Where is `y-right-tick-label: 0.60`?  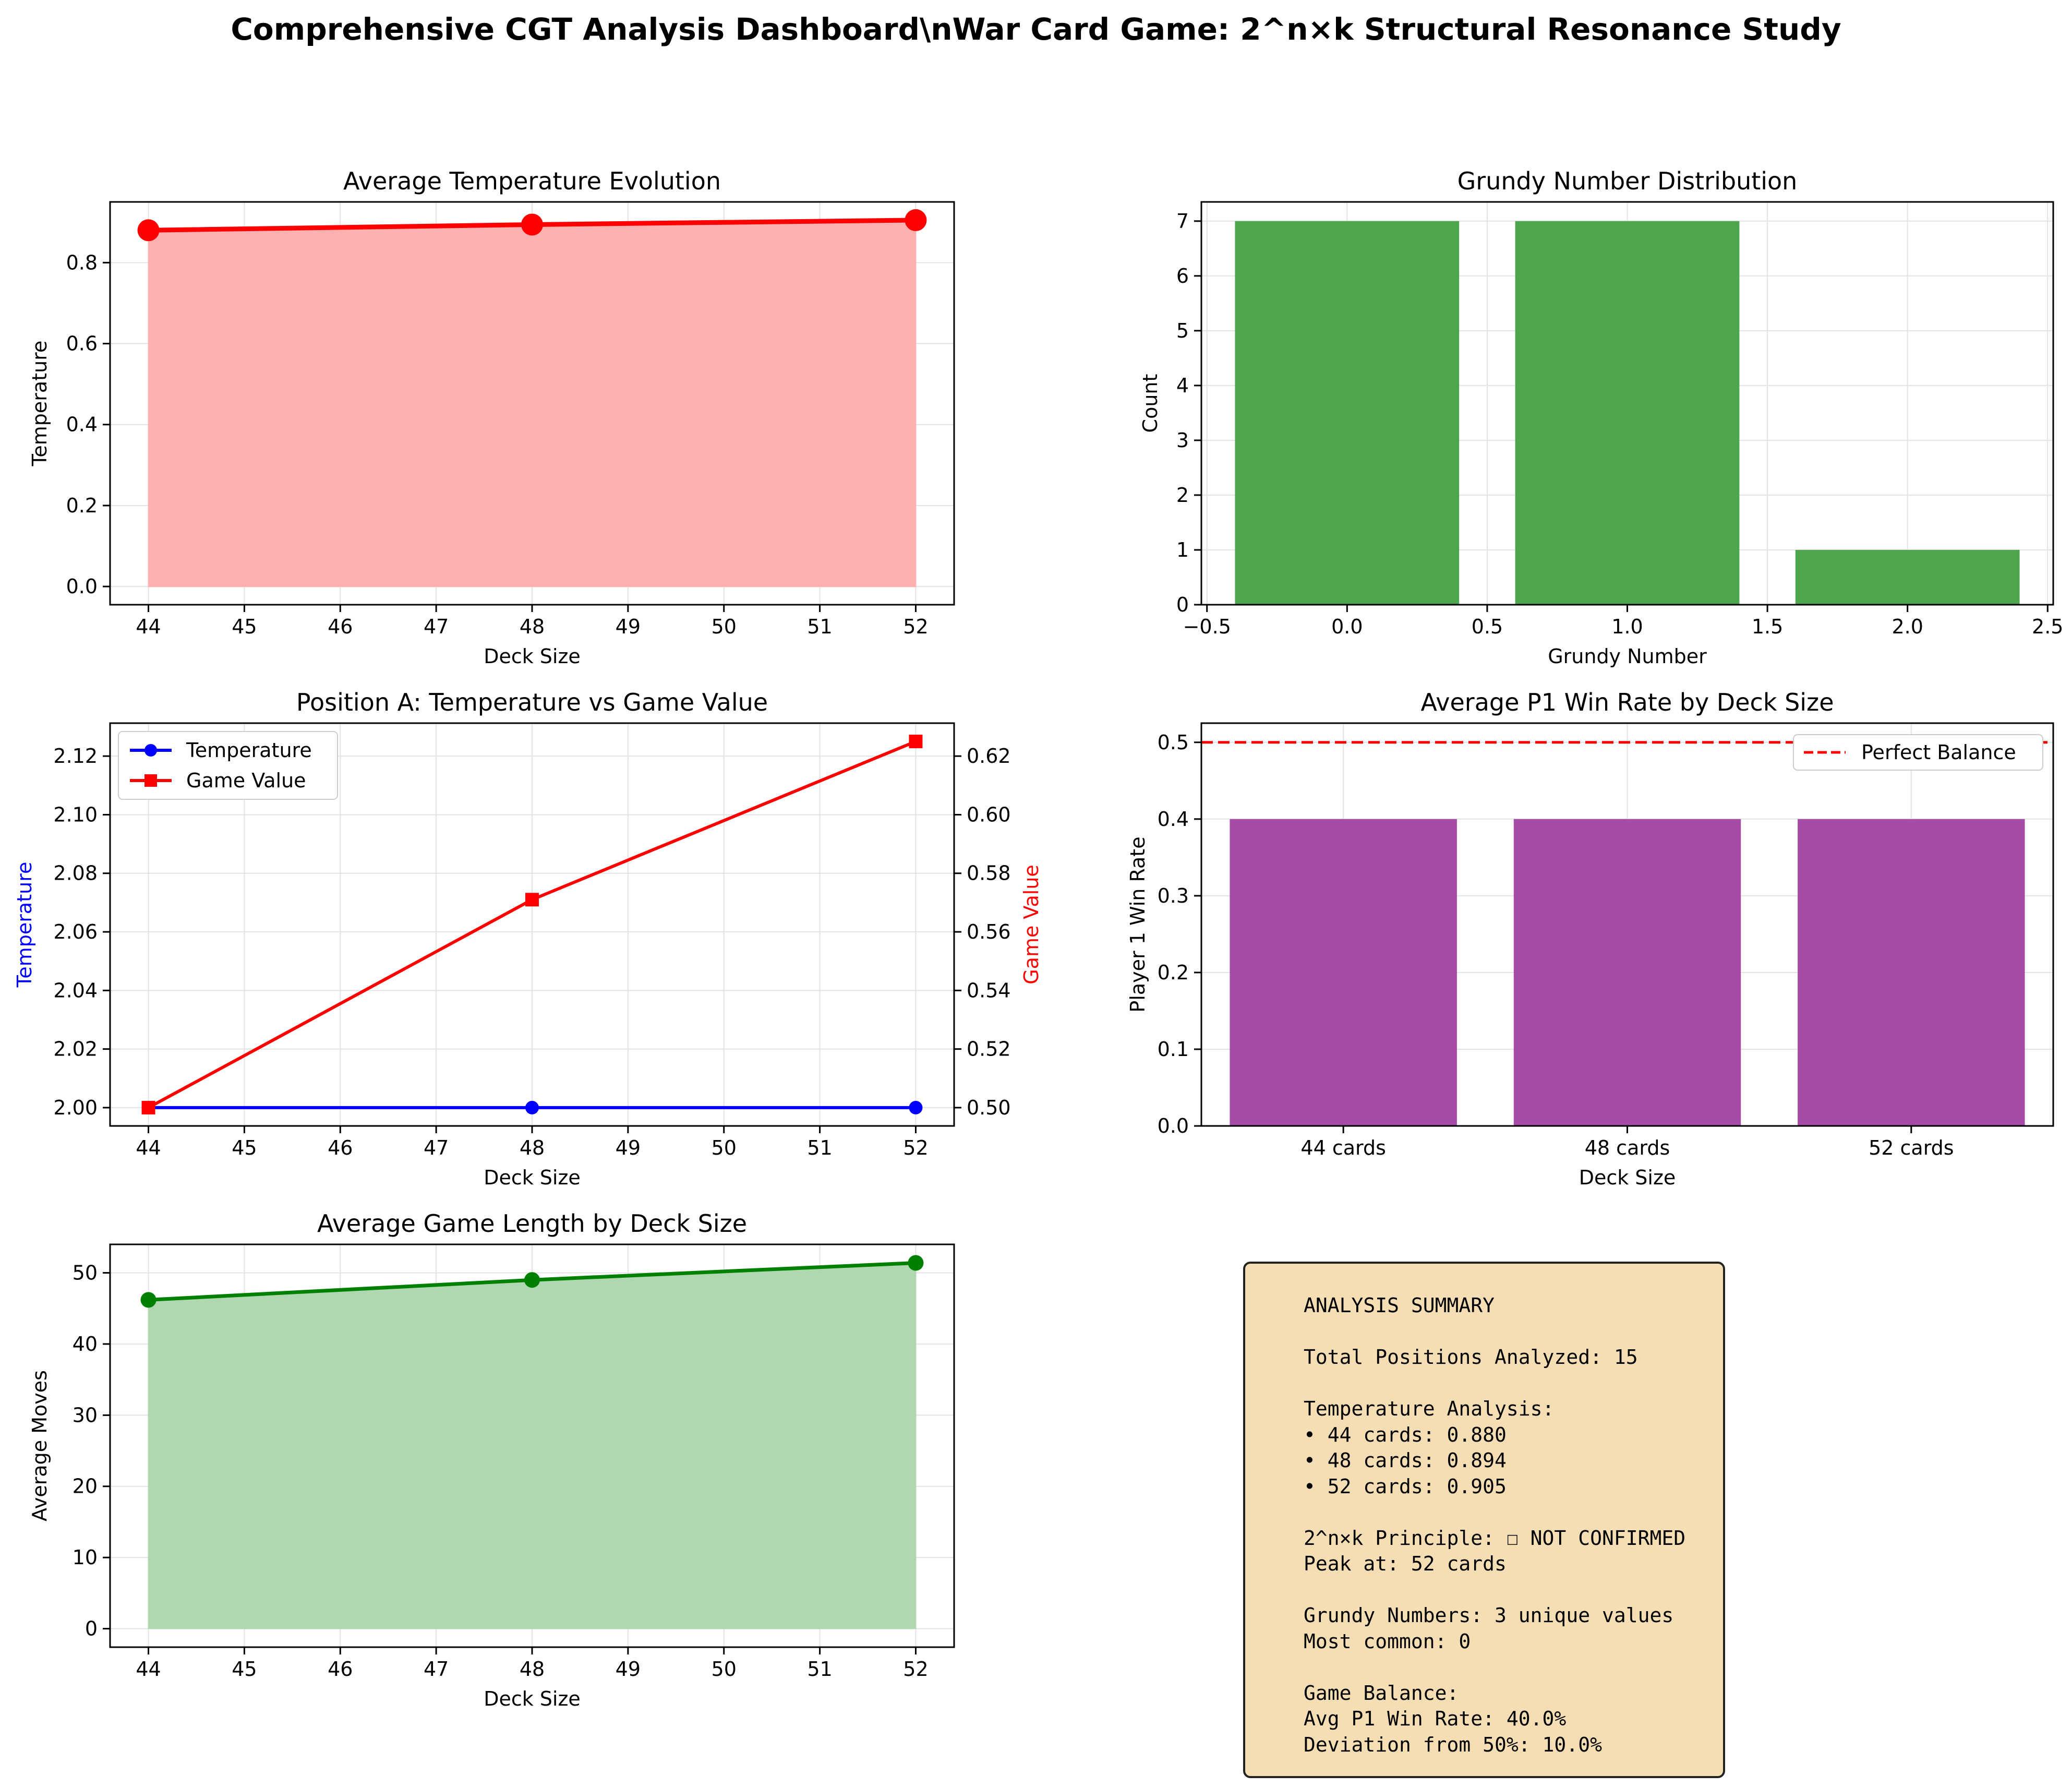
y-right-tick-label: 0.60 is located at coordinates (989, 814).